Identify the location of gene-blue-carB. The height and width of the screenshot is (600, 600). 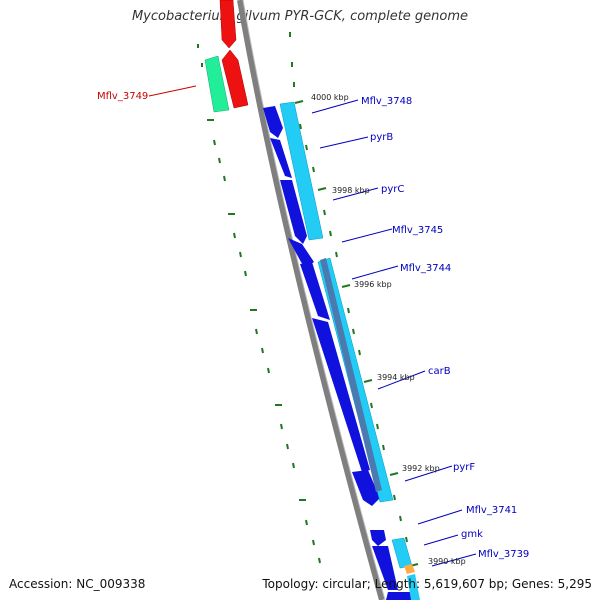
(341, 395).